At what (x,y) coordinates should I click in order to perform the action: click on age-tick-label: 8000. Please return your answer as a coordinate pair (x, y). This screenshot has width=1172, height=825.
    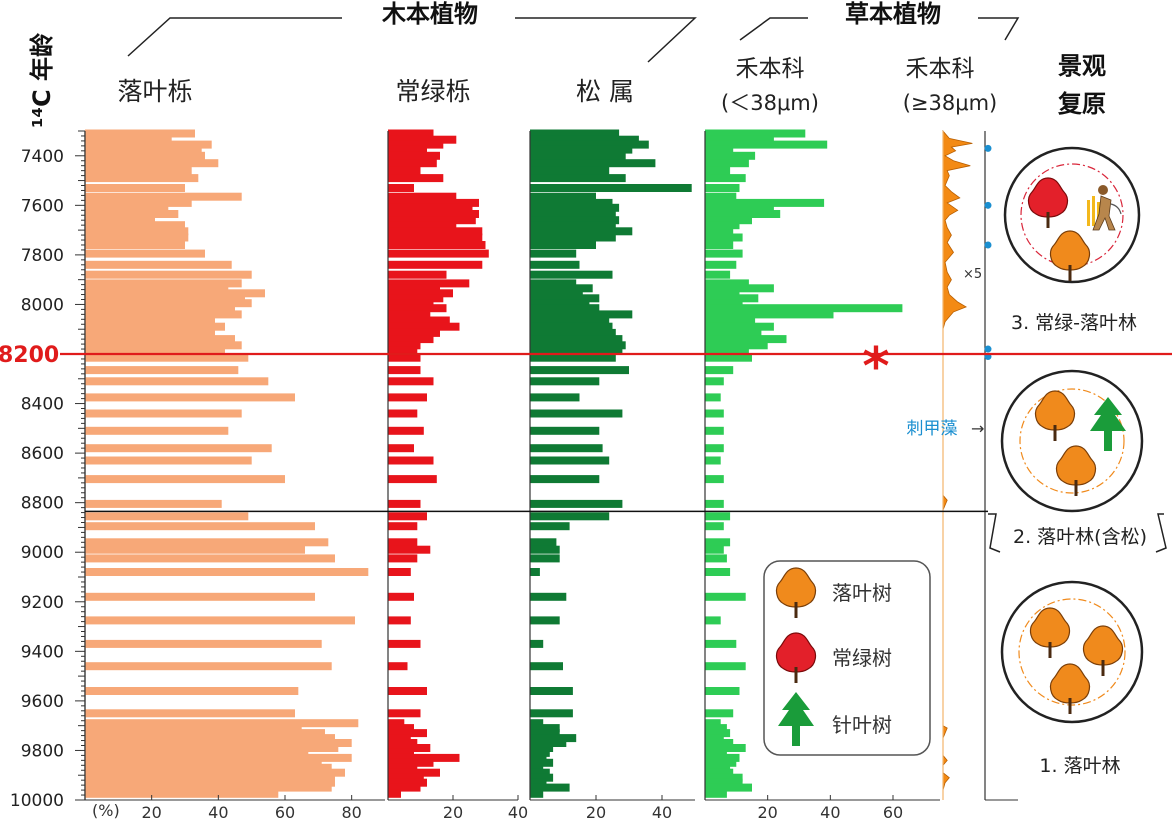
    Looking at the image, I should click on (42, 305).